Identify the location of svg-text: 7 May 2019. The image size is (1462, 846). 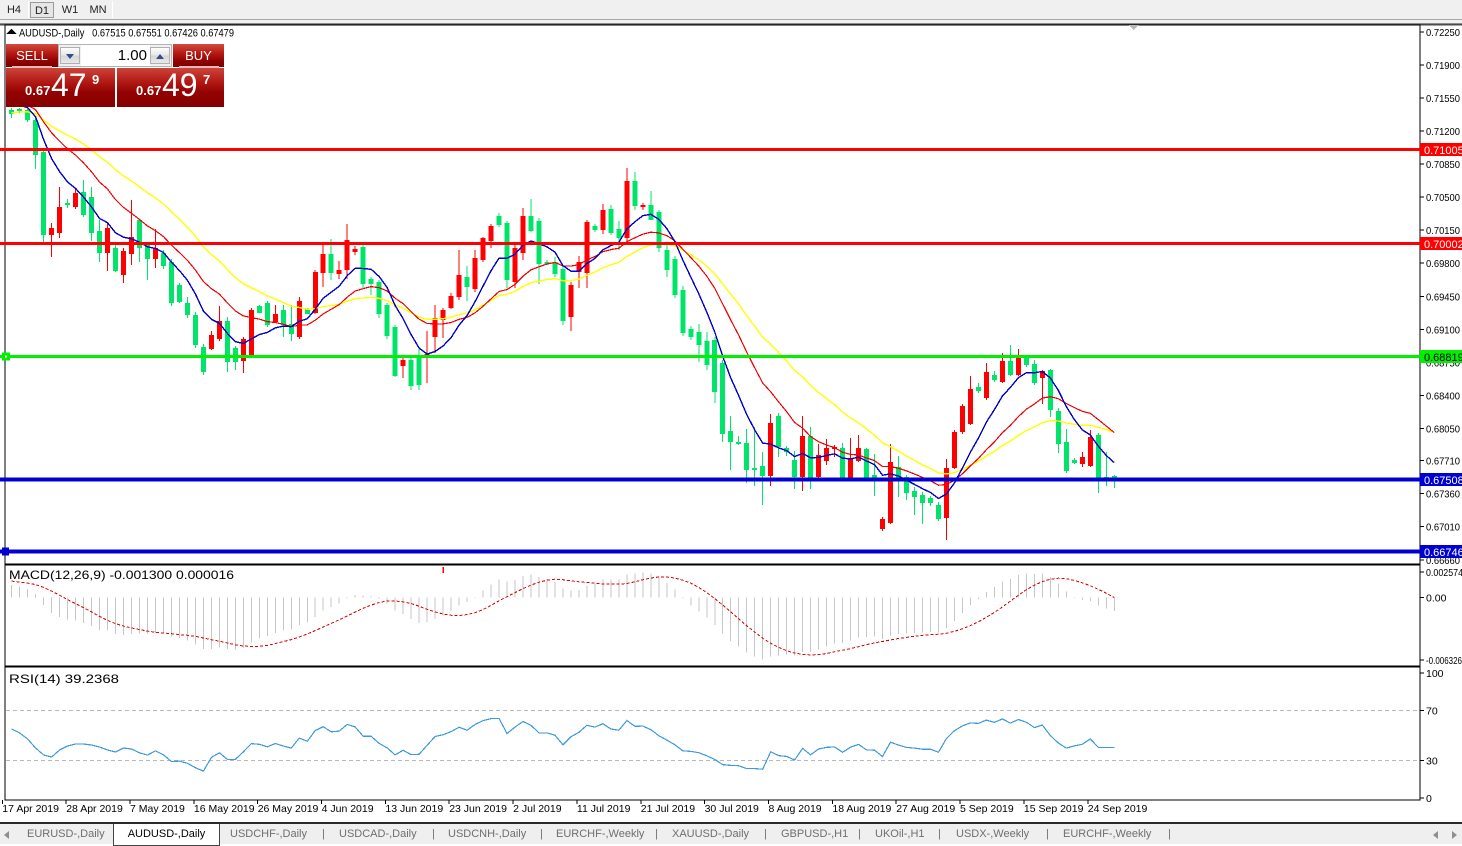
(157, 809).